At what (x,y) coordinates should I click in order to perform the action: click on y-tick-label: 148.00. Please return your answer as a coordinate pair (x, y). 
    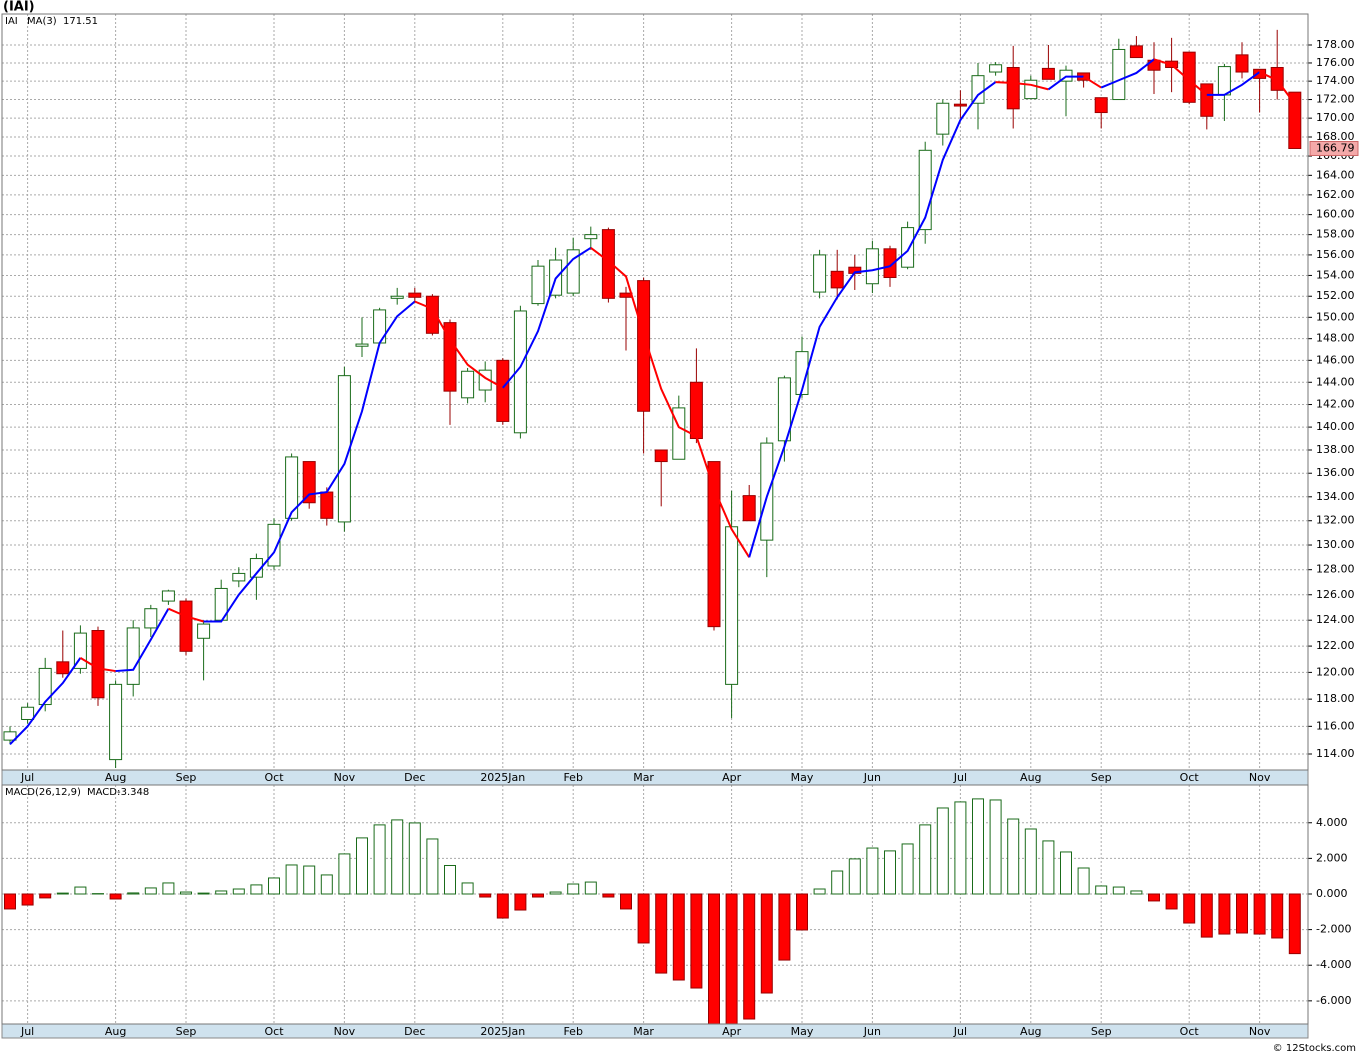
    Looking at the image, I should click on (1335, 338).